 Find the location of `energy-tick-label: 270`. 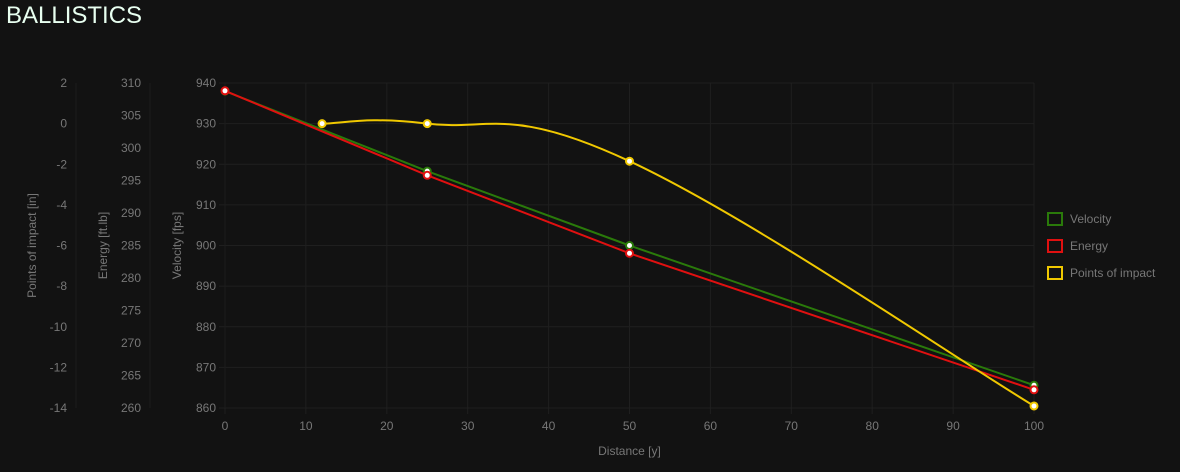

energy-tick-label: 270 is located at coordinates (131, 343).